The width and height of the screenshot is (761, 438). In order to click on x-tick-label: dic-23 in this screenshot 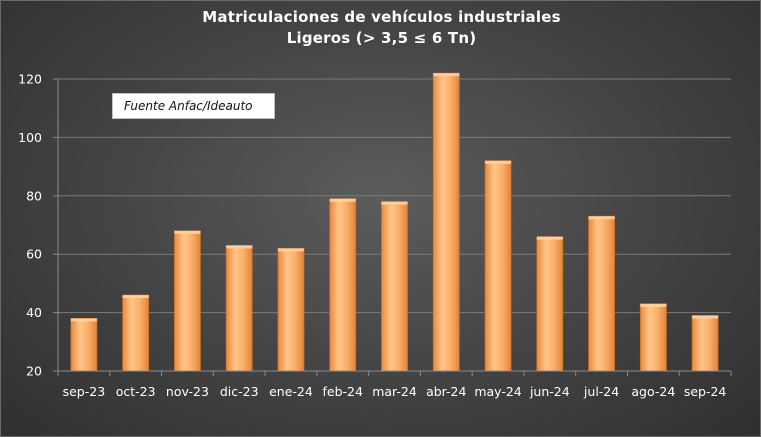, I will do `click(239, 391)`.